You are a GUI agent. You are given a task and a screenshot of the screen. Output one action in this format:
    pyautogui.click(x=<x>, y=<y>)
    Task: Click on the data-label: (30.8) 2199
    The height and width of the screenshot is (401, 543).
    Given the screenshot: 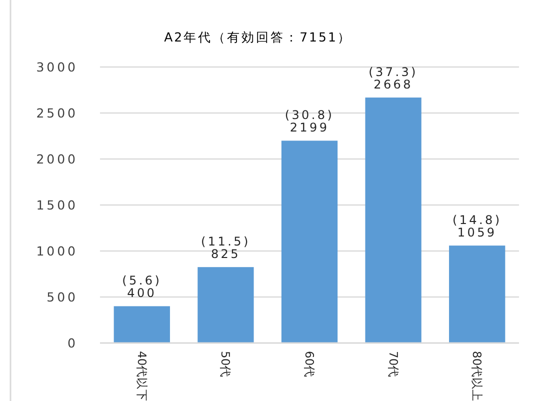 What is the action you would take?
    pyautogui.click(x=309, y=121)
    